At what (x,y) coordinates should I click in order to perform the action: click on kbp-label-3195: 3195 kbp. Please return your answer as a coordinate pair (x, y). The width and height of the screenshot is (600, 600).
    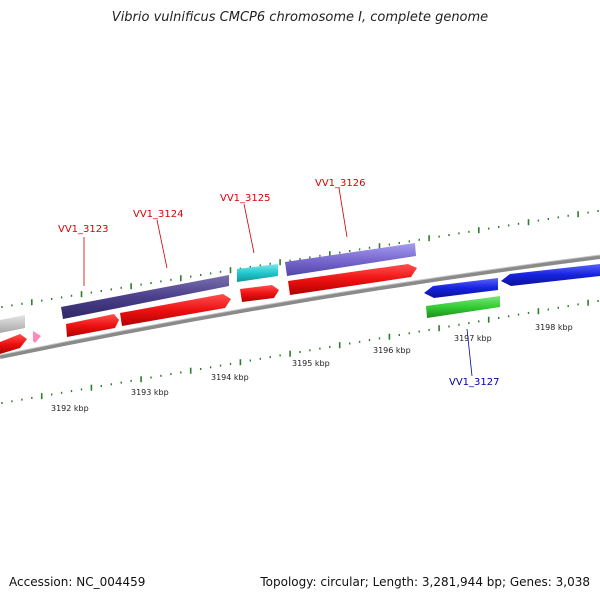
    Looking at the image, I should click on (311, 363).